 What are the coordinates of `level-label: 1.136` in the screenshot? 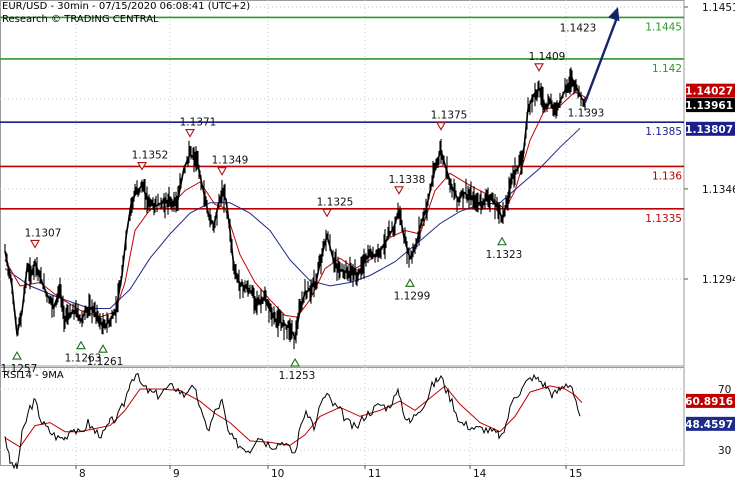 It's located at (667, 176).